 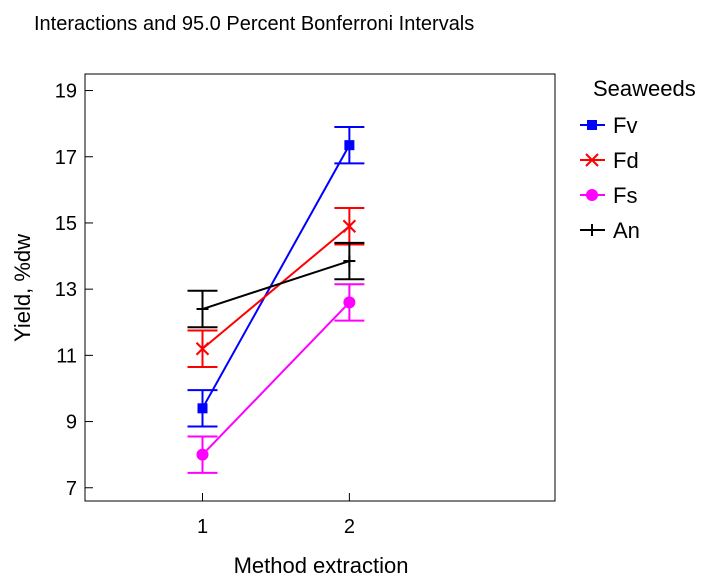 I want to click on series-line-fv, so click(x=276, y=276).